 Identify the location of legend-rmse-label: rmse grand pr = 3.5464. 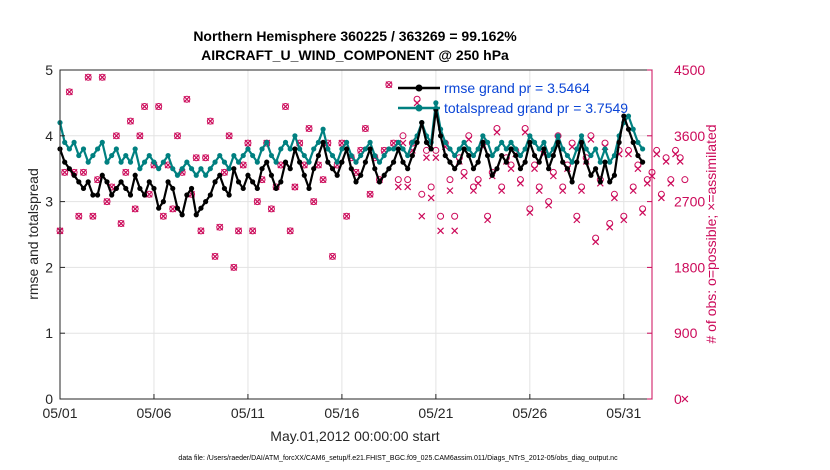
(517, 88).